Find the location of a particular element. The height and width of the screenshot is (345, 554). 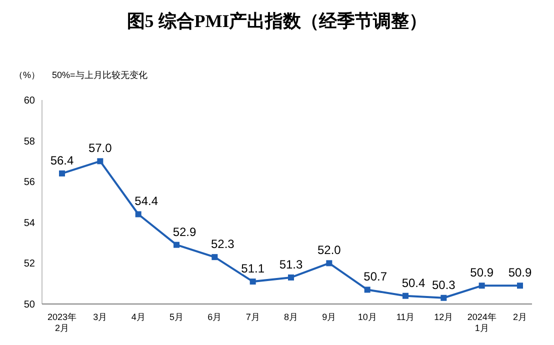

data-label: 57.0 is located at coordinates (100, 148).